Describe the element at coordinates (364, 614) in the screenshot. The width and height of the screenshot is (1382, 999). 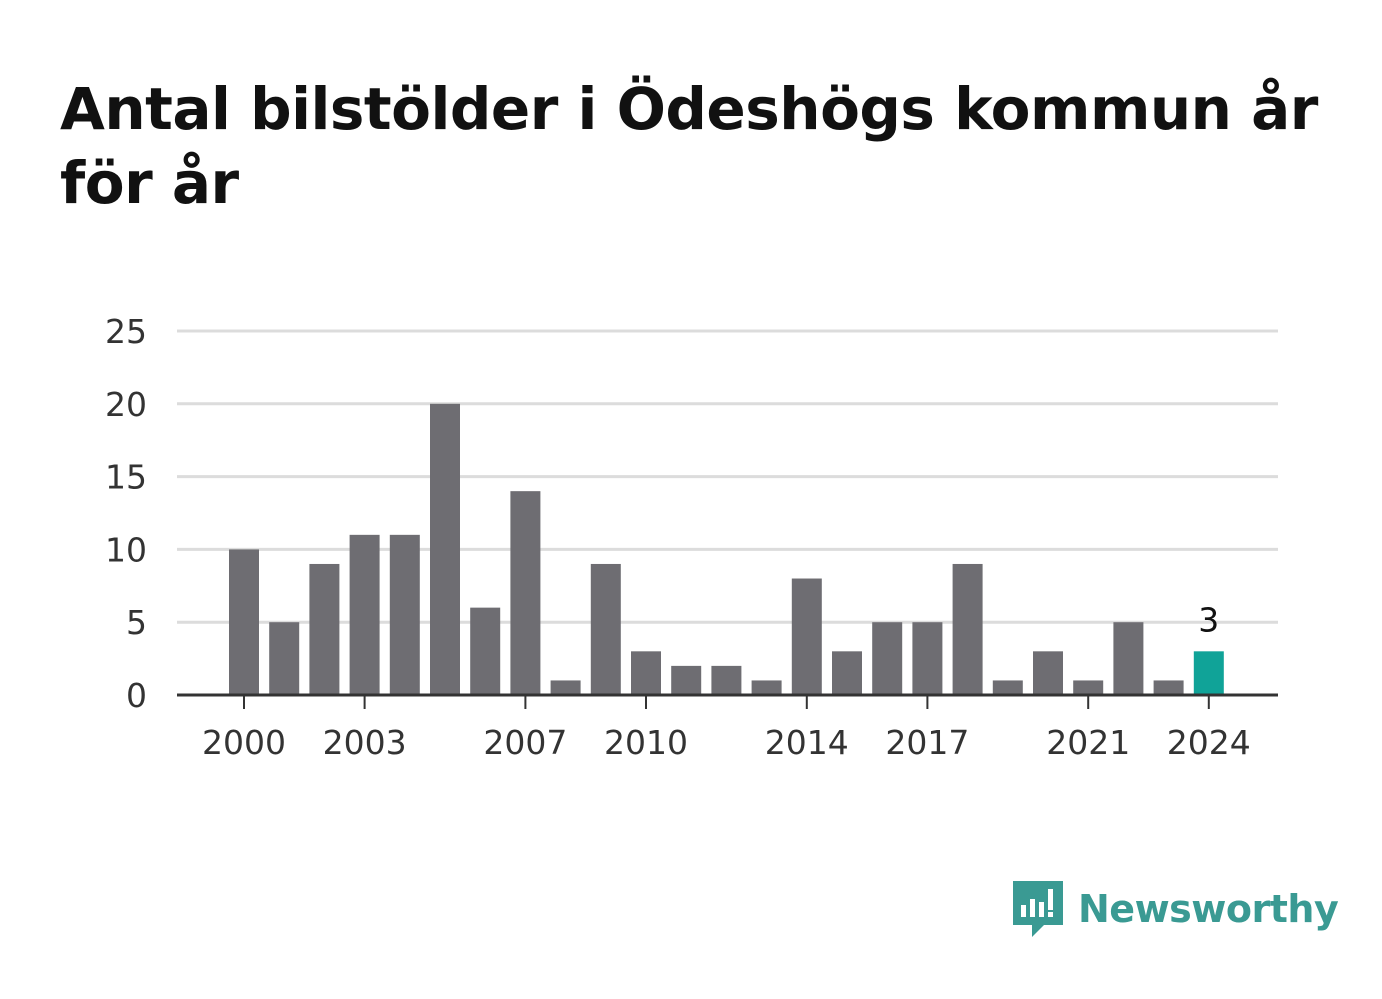
I see `bar-2003` at that location.